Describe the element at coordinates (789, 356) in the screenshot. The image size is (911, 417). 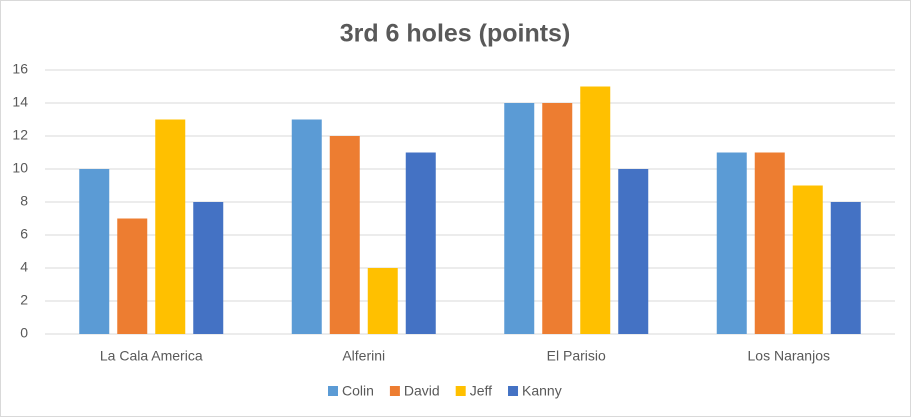
I see `x-tick-label: Los Naranjos` at that location.